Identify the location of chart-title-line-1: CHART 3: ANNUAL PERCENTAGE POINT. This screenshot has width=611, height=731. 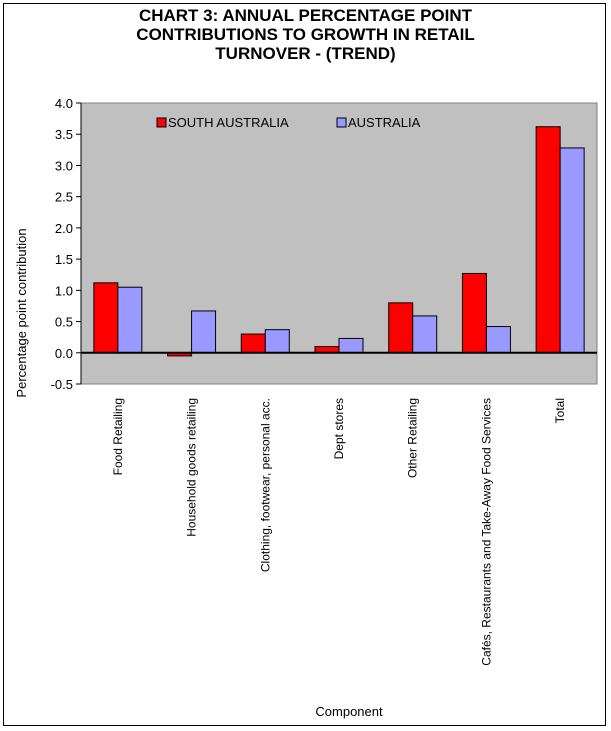
(305, 15).